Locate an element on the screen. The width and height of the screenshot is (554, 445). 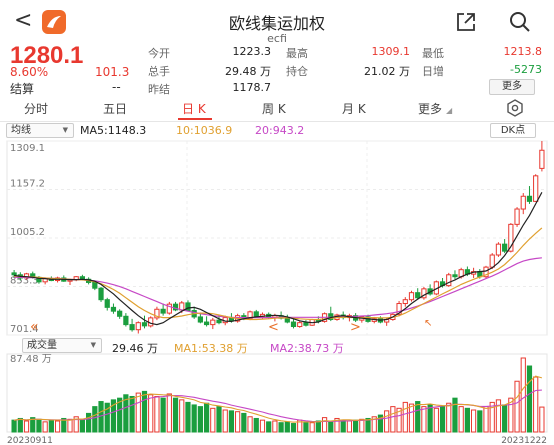
volume-max-label: 87.48 万 is located at coordinates (31, 359).